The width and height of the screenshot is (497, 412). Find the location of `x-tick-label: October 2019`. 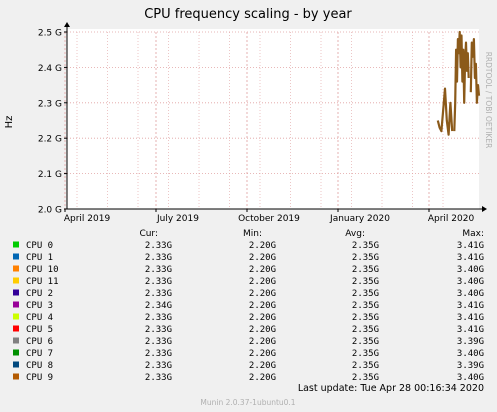

x-tick-label: October 2019 is located at coordinates (269, 219).